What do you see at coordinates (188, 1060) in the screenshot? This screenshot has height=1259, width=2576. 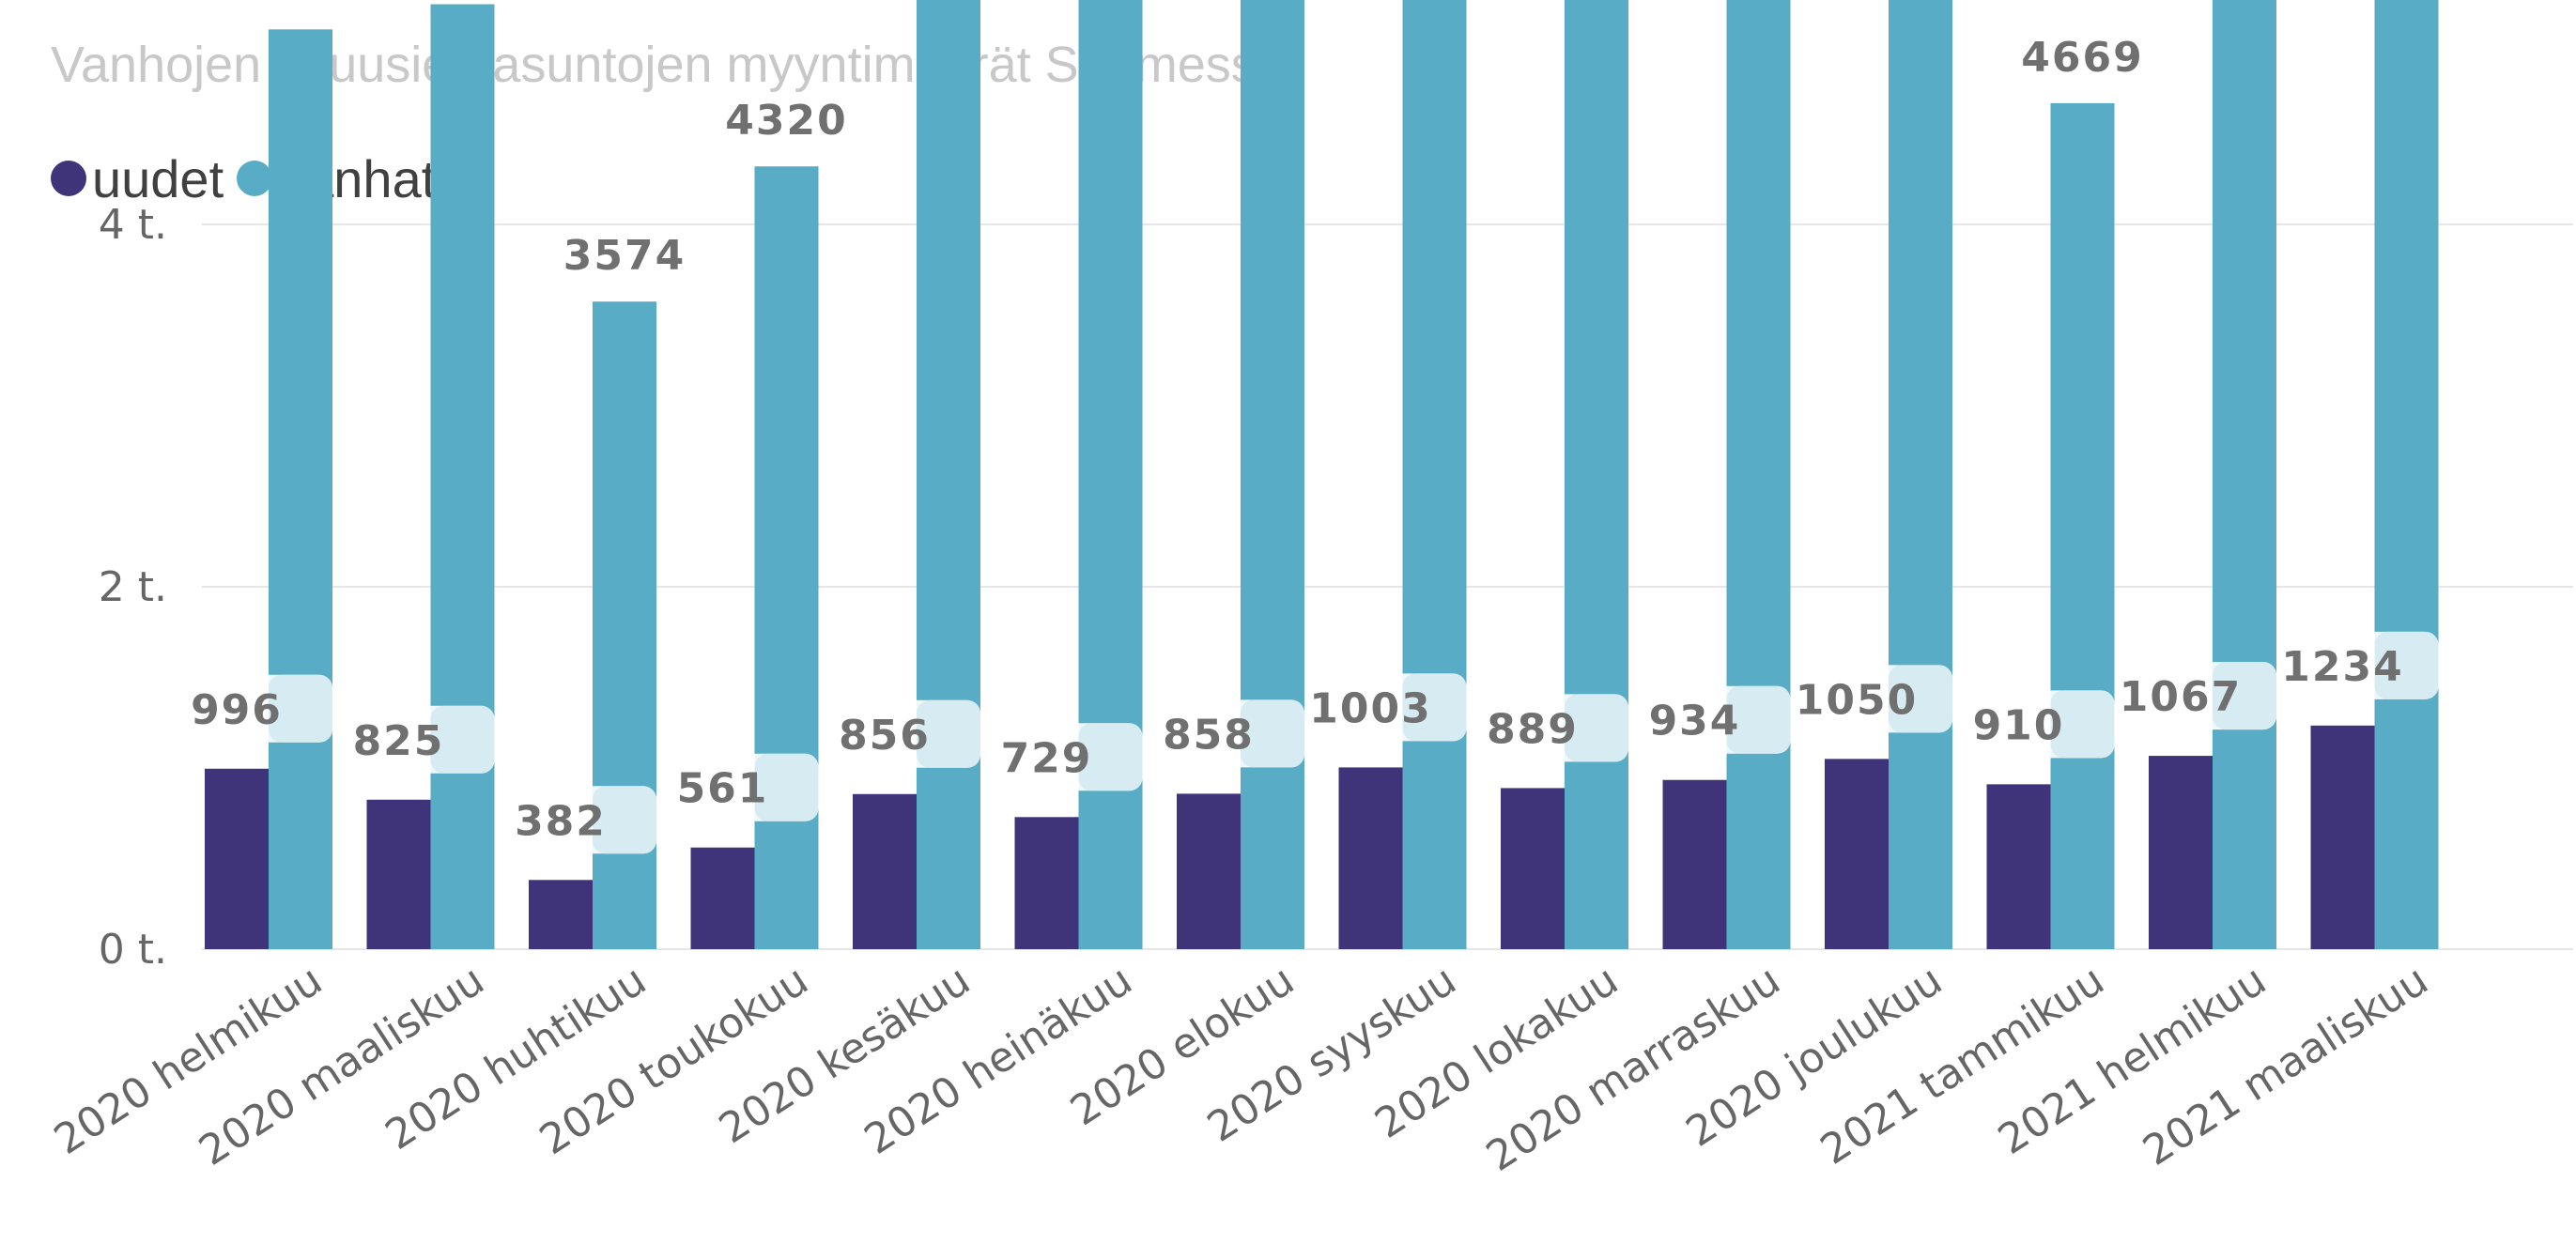 I see `x-tick-label: 2020 helmikuu` at bounding box center [188, 1060].